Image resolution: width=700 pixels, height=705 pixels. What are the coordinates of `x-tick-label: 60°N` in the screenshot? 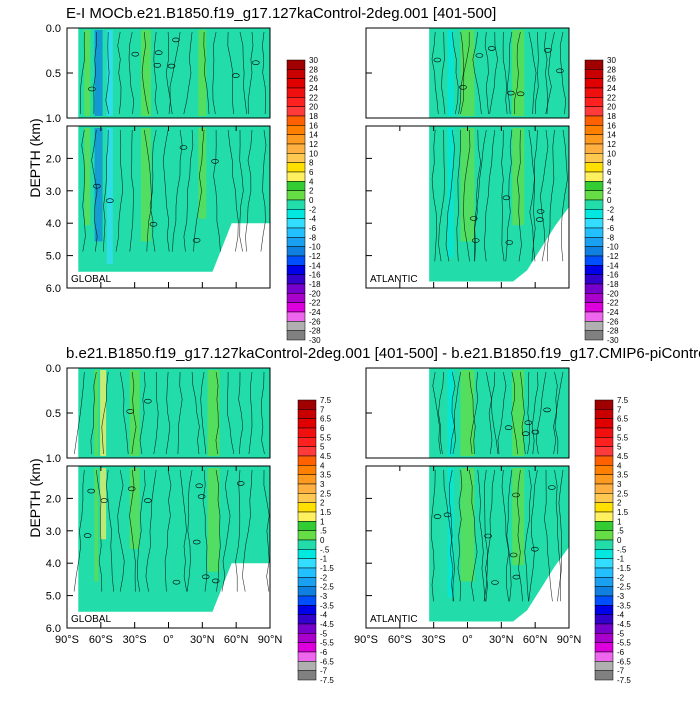 It's located at (236, 640).